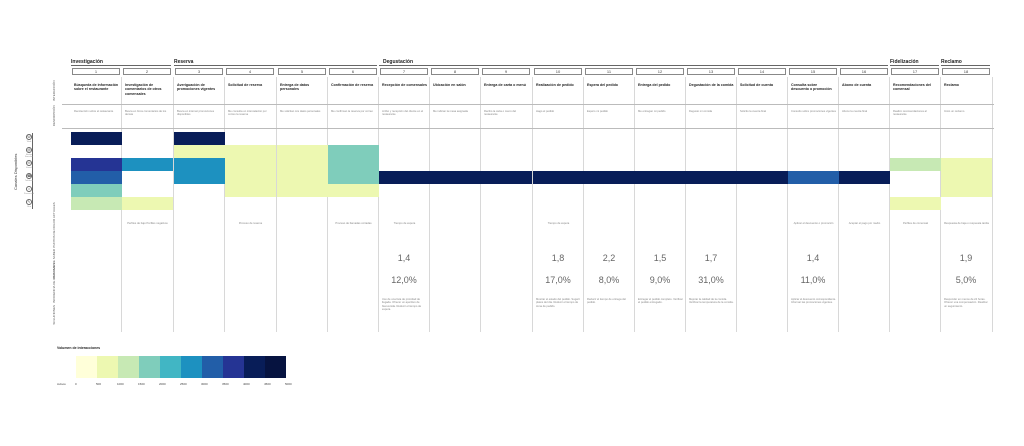 The width and height of the screenshot is (1024, 446). Describe the element at coordinates (204, 384) in the screenshot. I see `legend-tick-label: 3000` at that location.